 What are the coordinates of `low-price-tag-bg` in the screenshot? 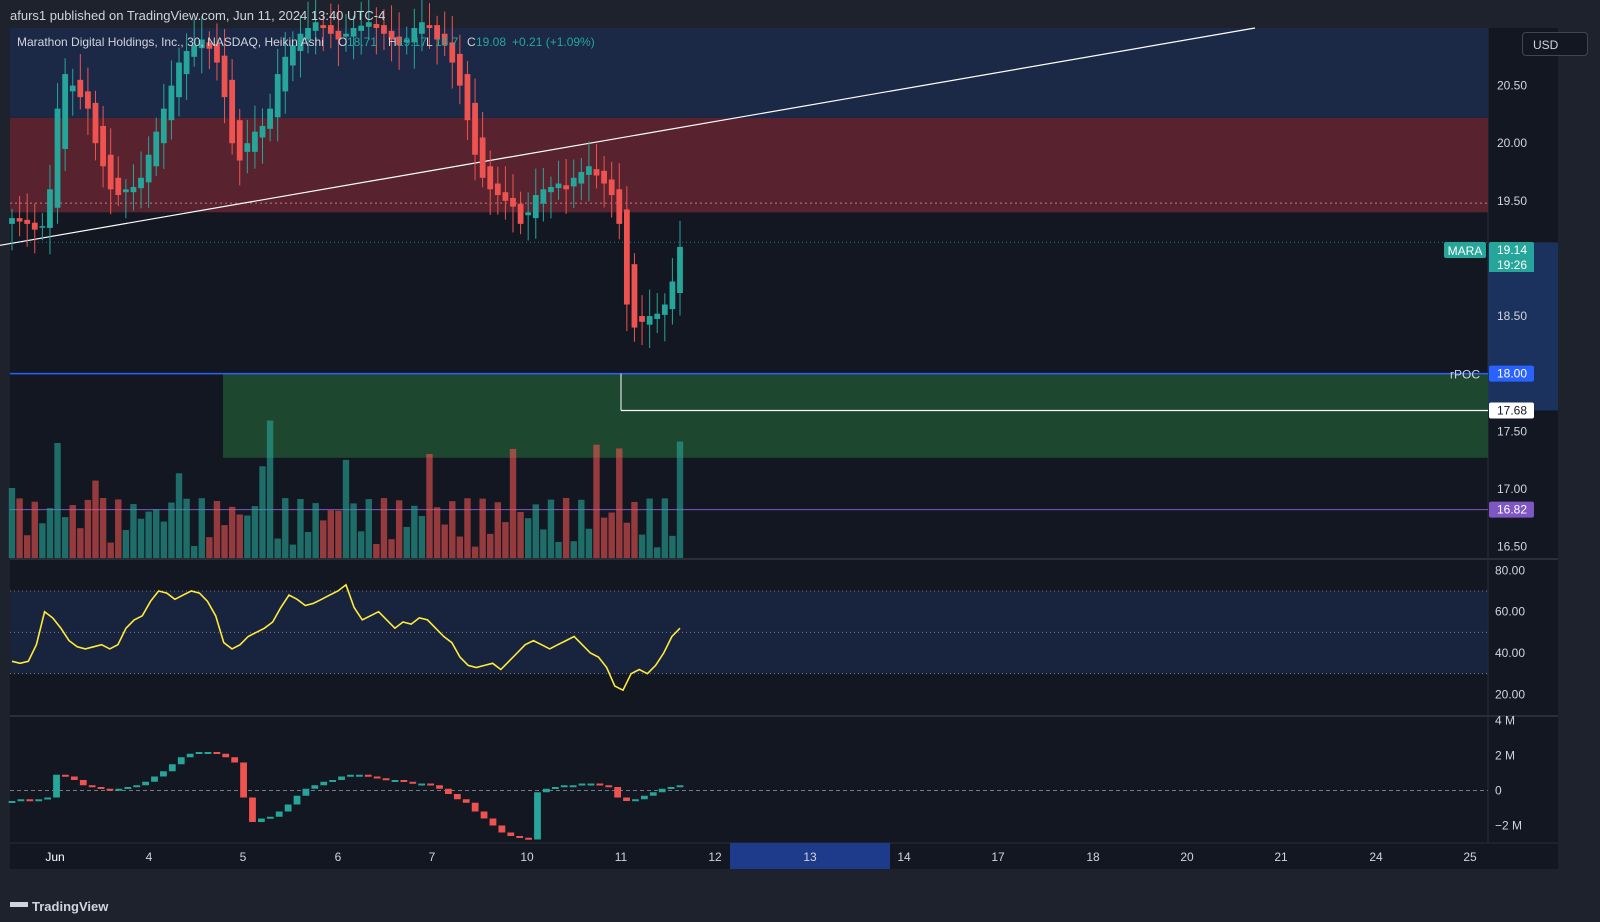 It's located at (1511, 410).